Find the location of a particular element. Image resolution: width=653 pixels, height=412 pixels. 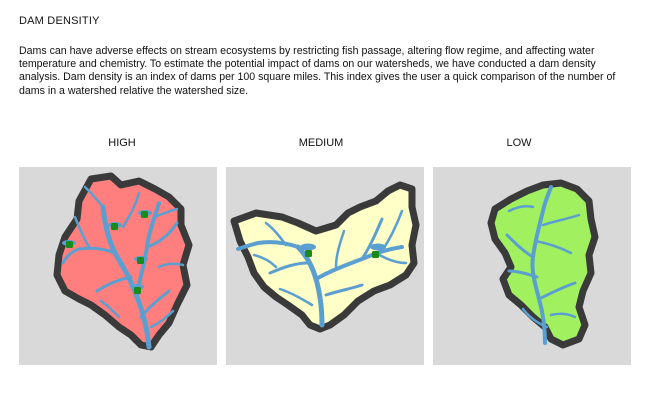

panel-high is located at coordinates (118, 266).